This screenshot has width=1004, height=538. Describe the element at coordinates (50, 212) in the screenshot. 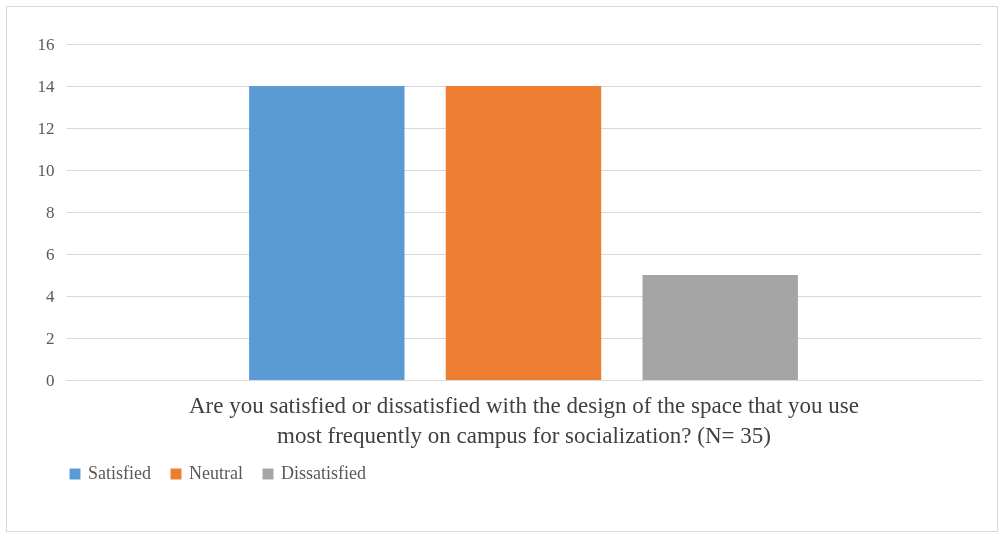

I see `y-tick-label: 8` at that location.